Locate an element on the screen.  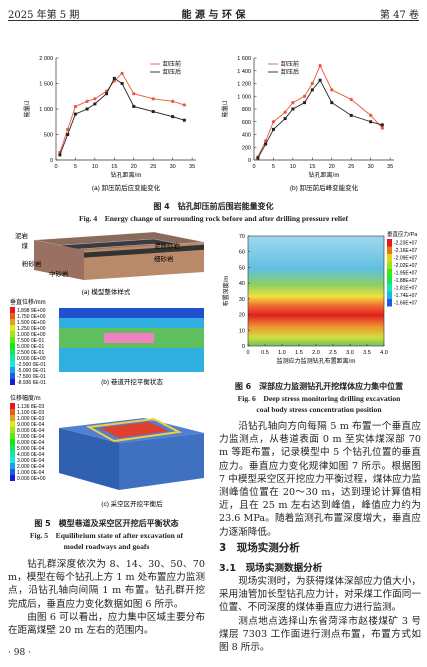
volume: 第 47 卷 is located at coordinates (399, 15).